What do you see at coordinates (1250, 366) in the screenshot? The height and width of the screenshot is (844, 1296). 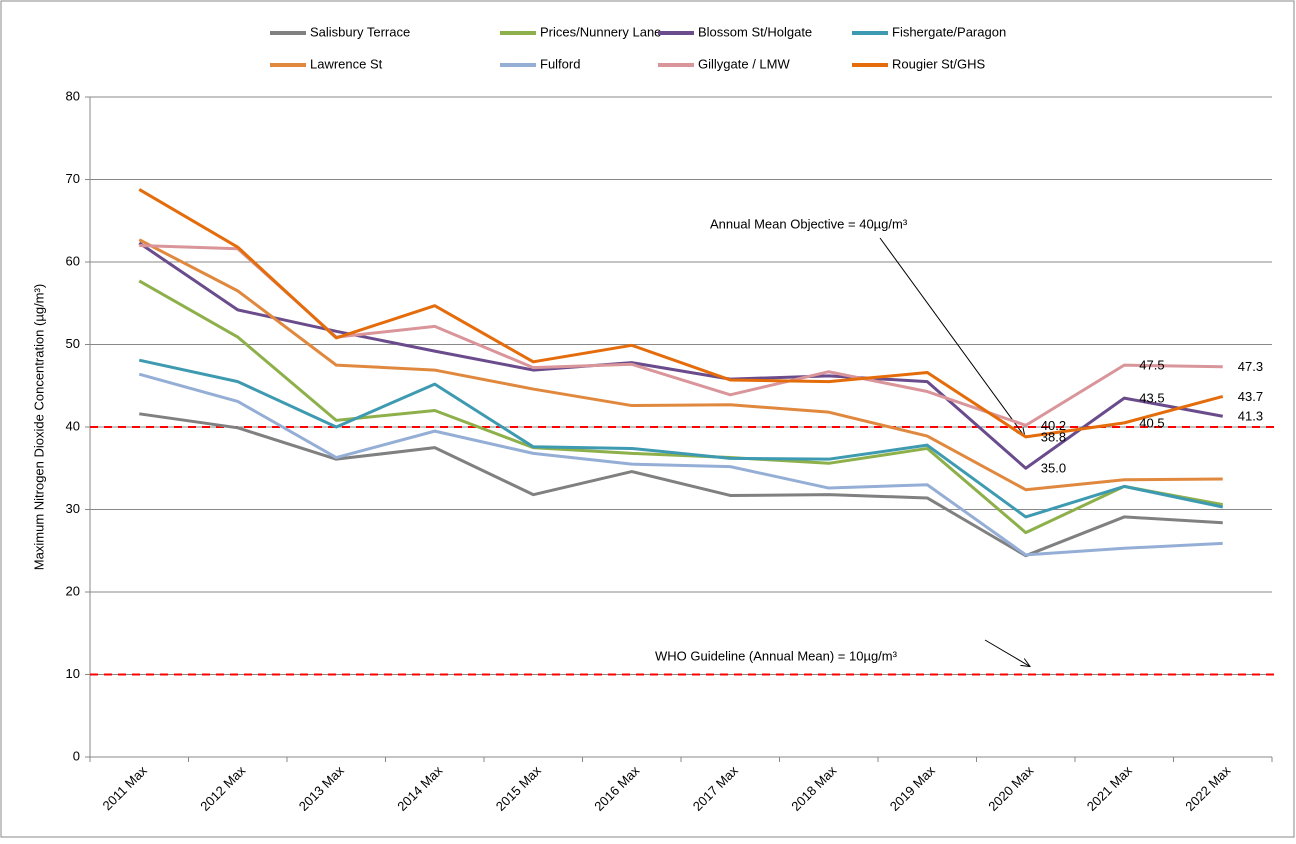 I see `data-label: 47.3` at bounding box center [1250, 366].